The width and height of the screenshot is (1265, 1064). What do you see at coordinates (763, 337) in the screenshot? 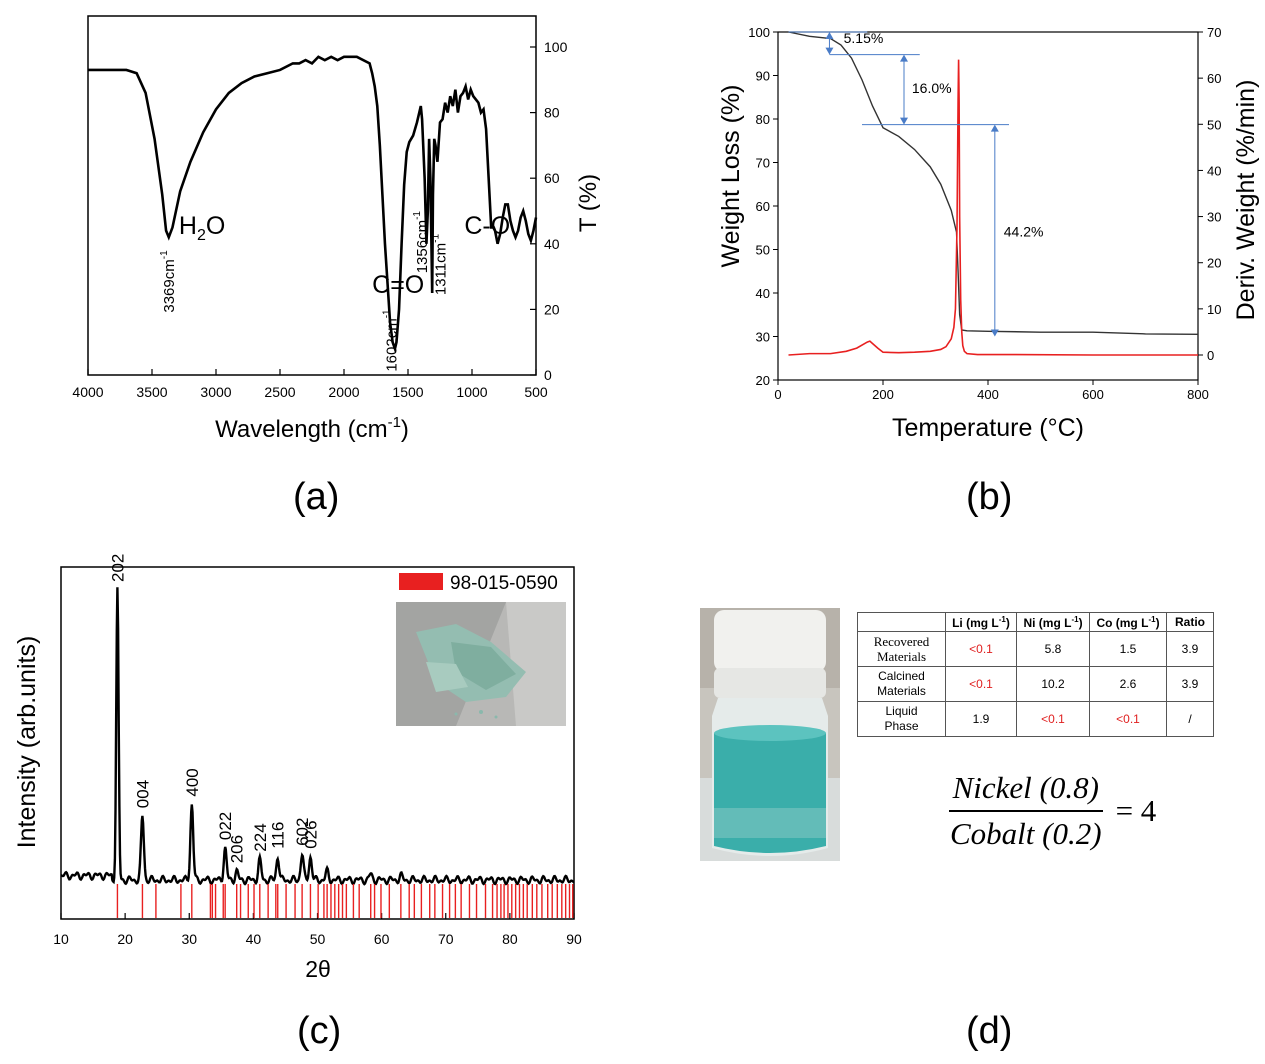
I see `y-tick-label: 30` at bounding box center [763, 337].